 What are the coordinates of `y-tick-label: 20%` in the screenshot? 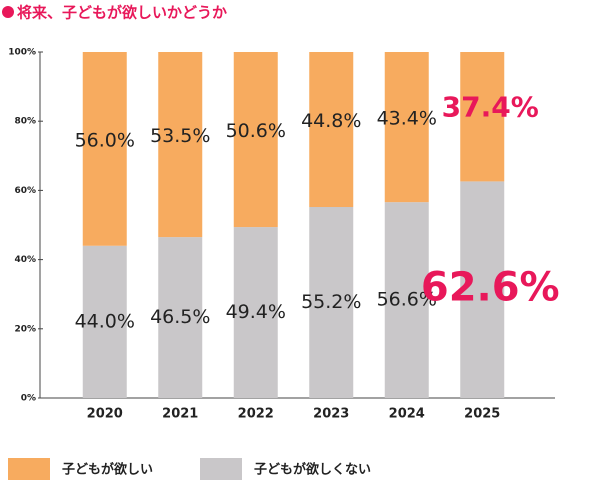 It's located at (25, 329).